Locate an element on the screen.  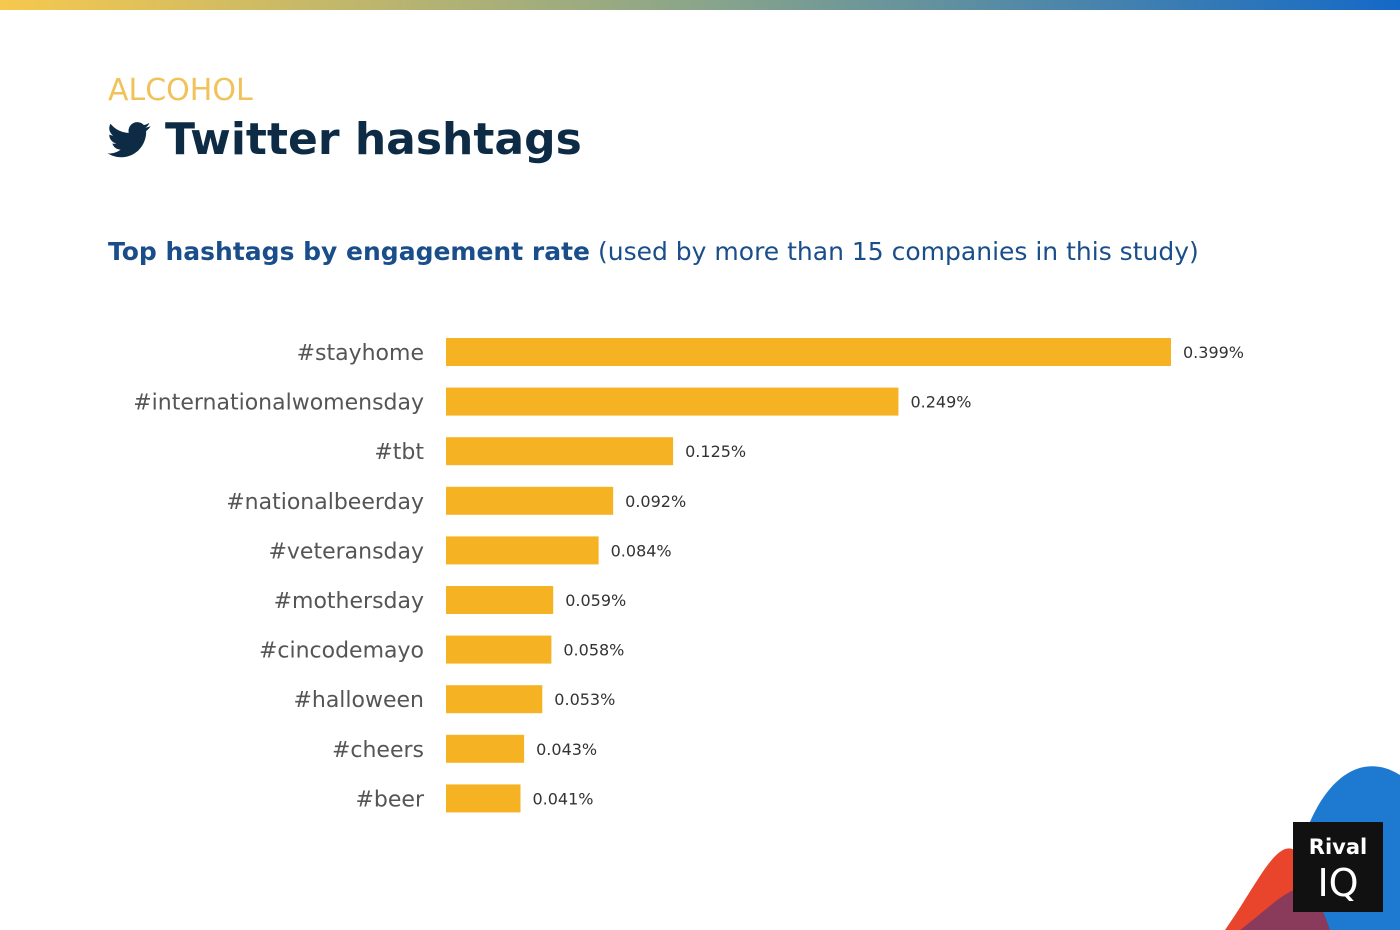
category-label: #mothersday is located at coordinates (349, 601).